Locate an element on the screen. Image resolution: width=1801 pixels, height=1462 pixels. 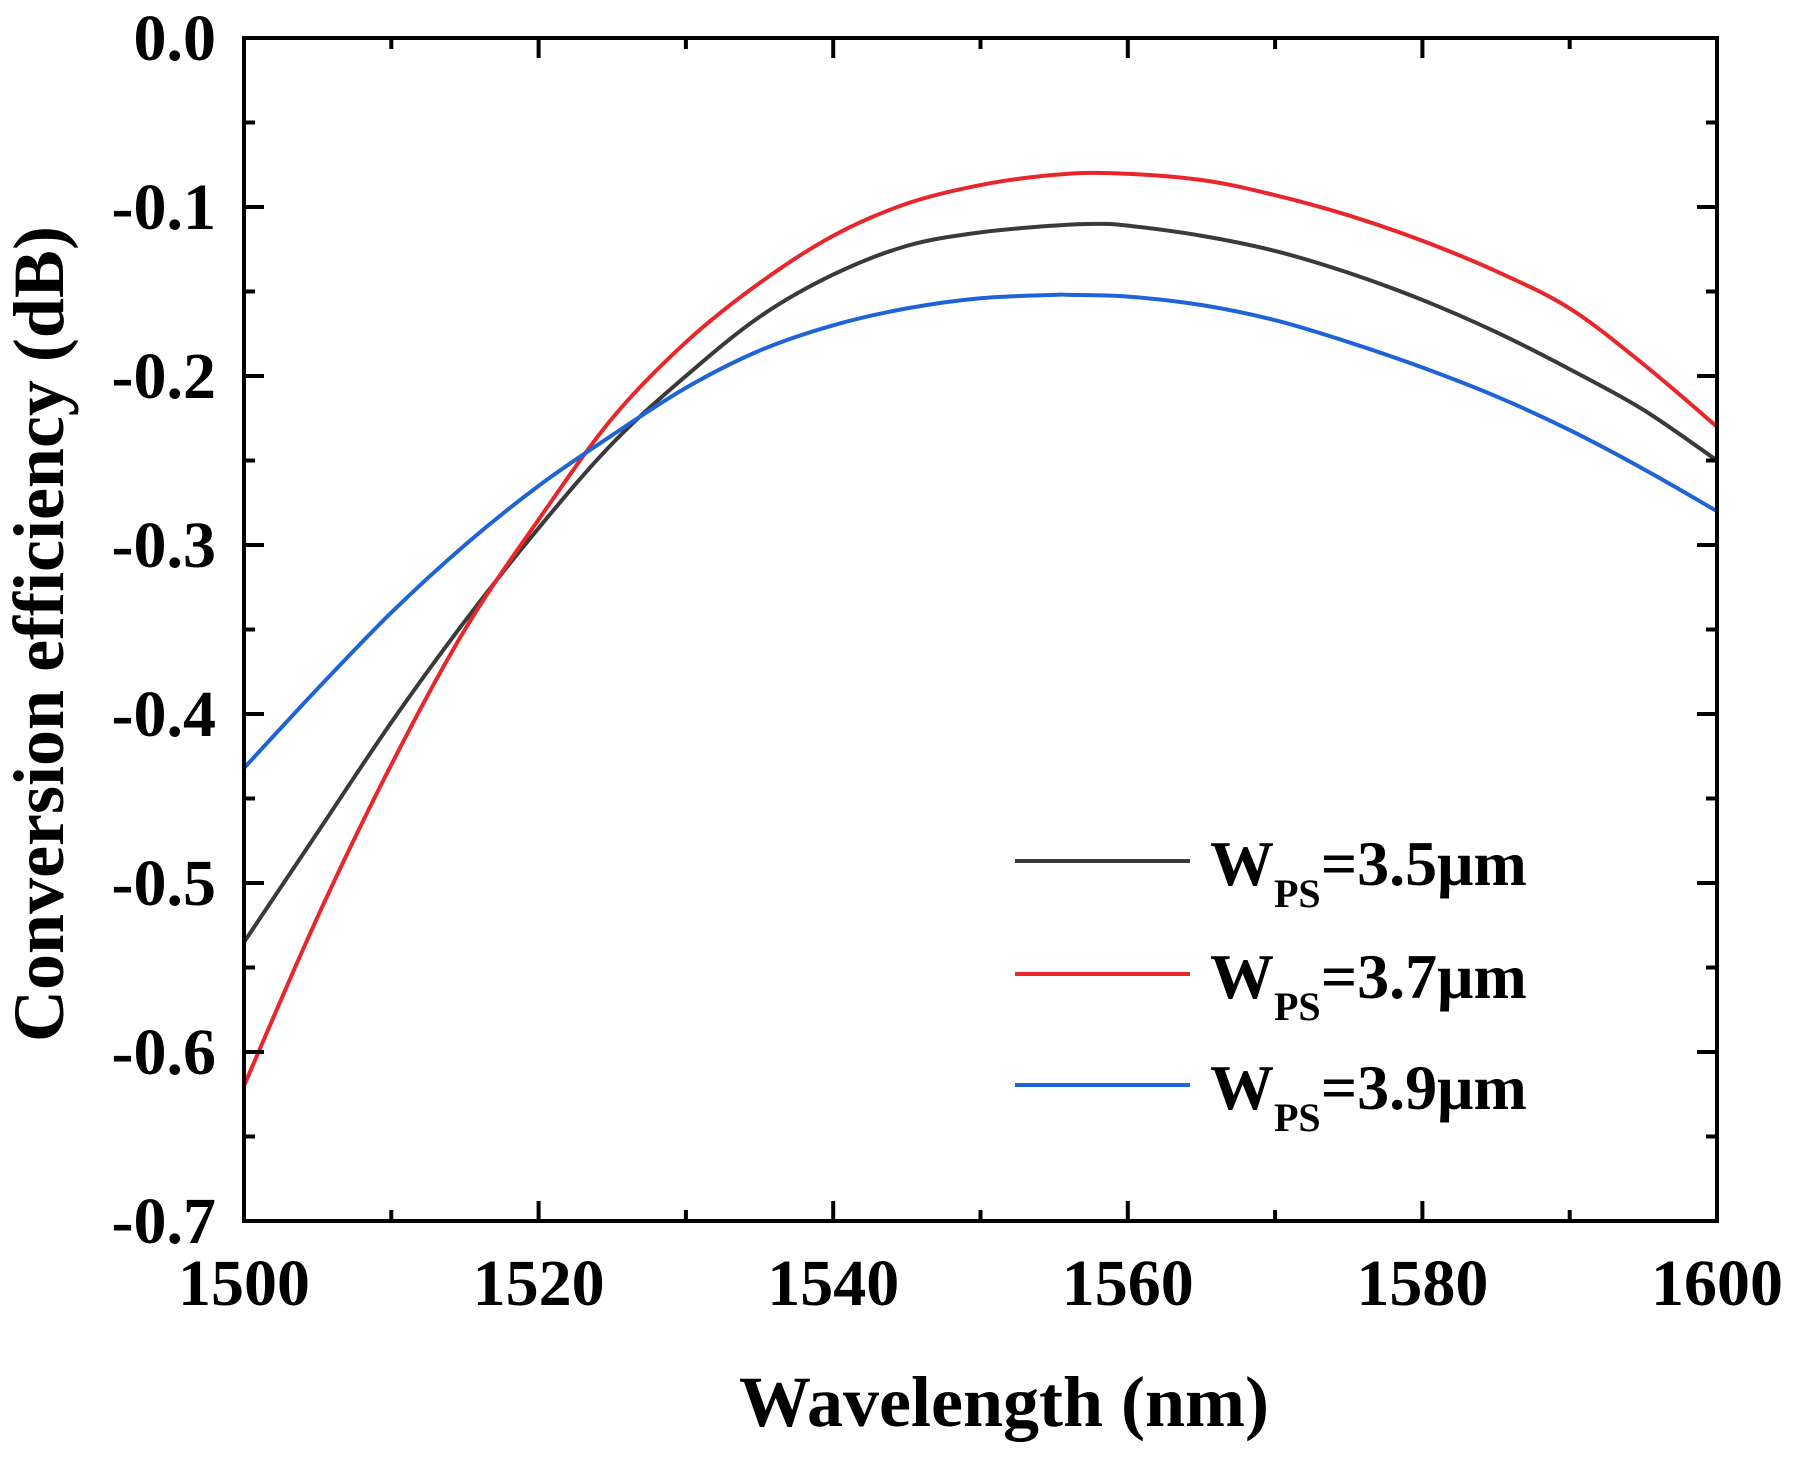
x-tick-label: 1600 is located at coordinates (1717, 1283).